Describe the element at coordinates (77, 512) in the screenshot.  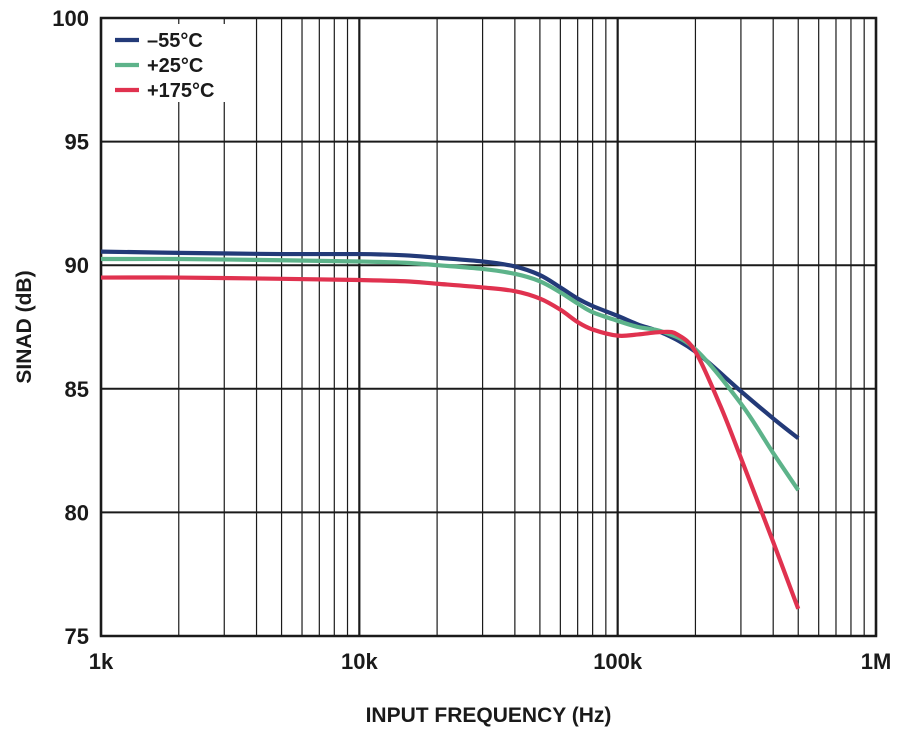
I see `y-tick-label: 80` at that location.